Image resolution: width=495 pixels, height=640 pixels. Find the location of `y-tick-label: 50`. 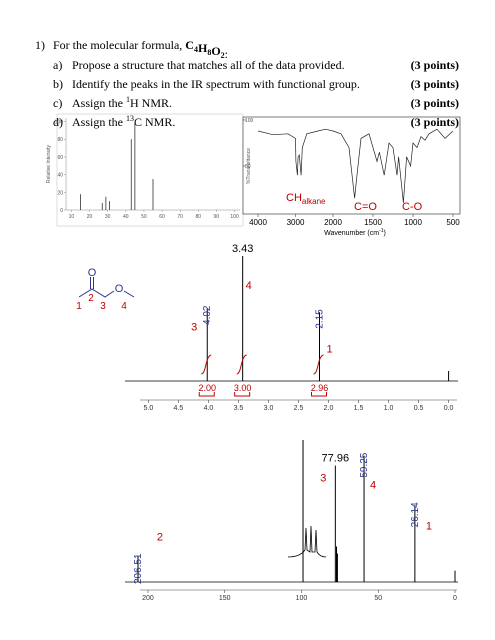

y-tick-label: 50 is located at coordinates (248, 167).